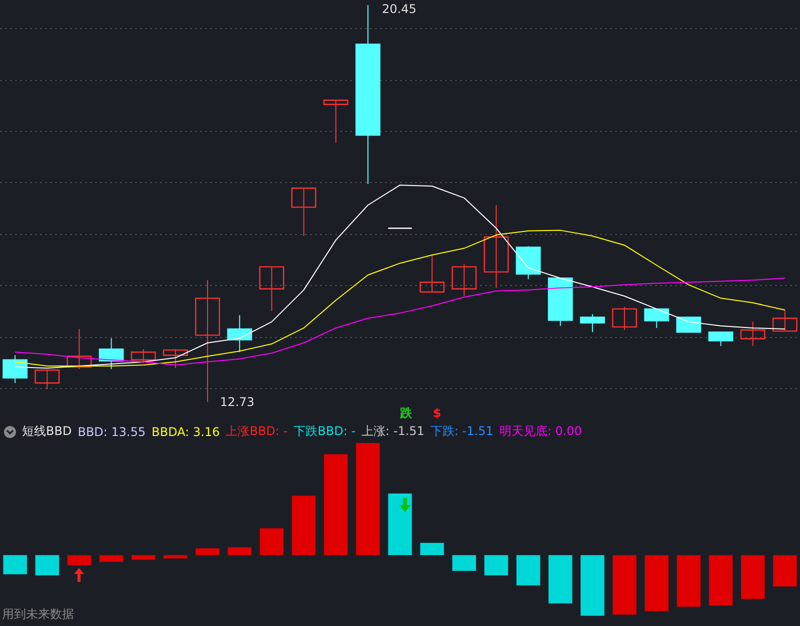 Image resolution: width=800 pixels, height=626 pixels. Describe the element at coordinates (437, 413) in the screenshot. I see `annotation: $` at that location.